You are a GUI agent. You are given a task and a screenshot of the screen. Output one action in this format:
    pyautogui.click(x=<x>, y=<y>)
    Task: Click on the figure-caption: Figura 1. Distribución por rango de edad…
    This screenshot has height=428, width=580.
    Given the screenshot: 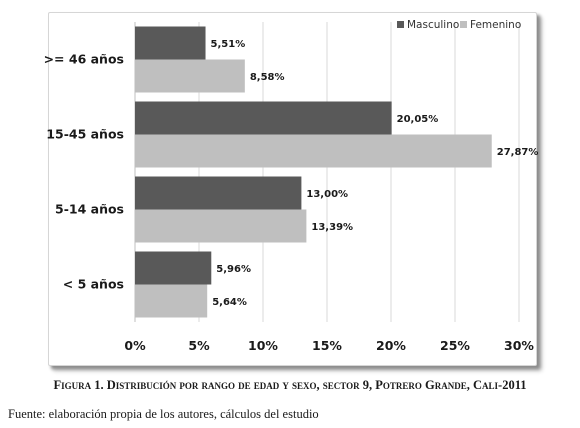 What is the action you would take?
    pyautogui.click(x=290, y=385)
    